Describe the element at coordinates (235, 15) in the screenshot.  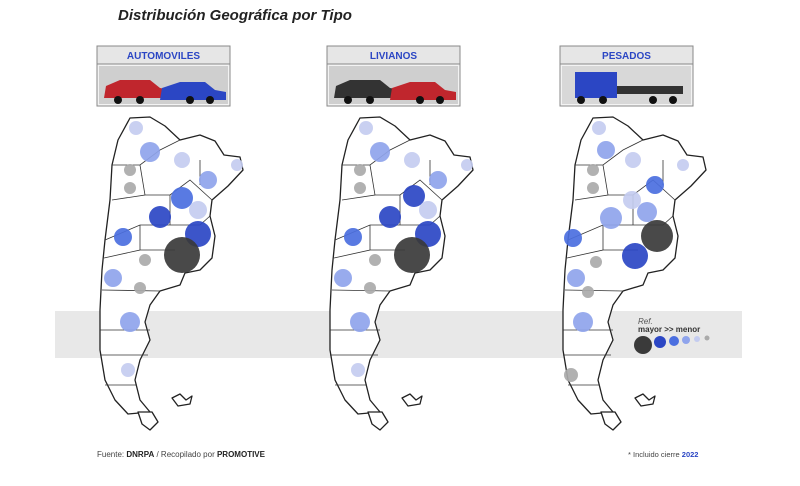
I see `title: Distribución Geográfica por Tipo` at that location.